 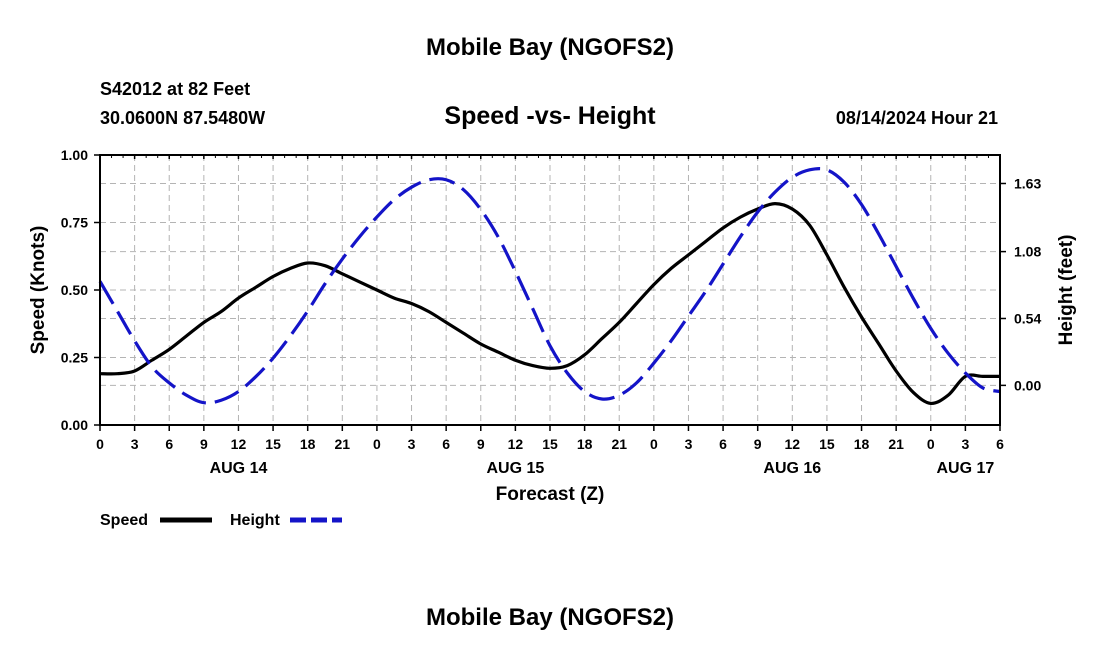 I want to click on y-tick-label-right: 1.63, so click(x=1027, y=183).